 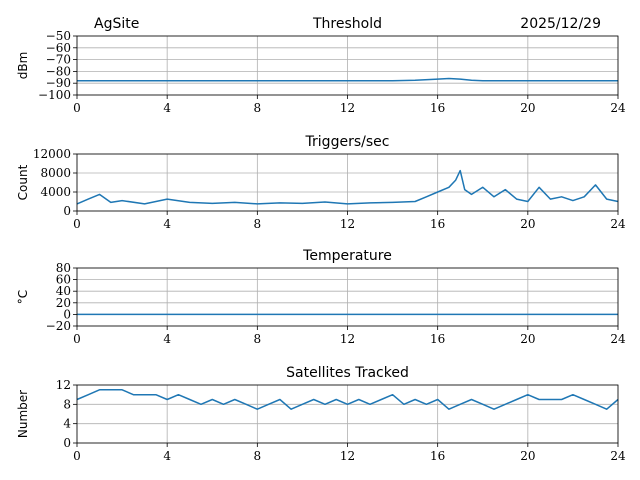 What do you see at coordinates (67, 424) in the screenshot?
I see `y-tick-label: 4` at bounding box center [67, 424].